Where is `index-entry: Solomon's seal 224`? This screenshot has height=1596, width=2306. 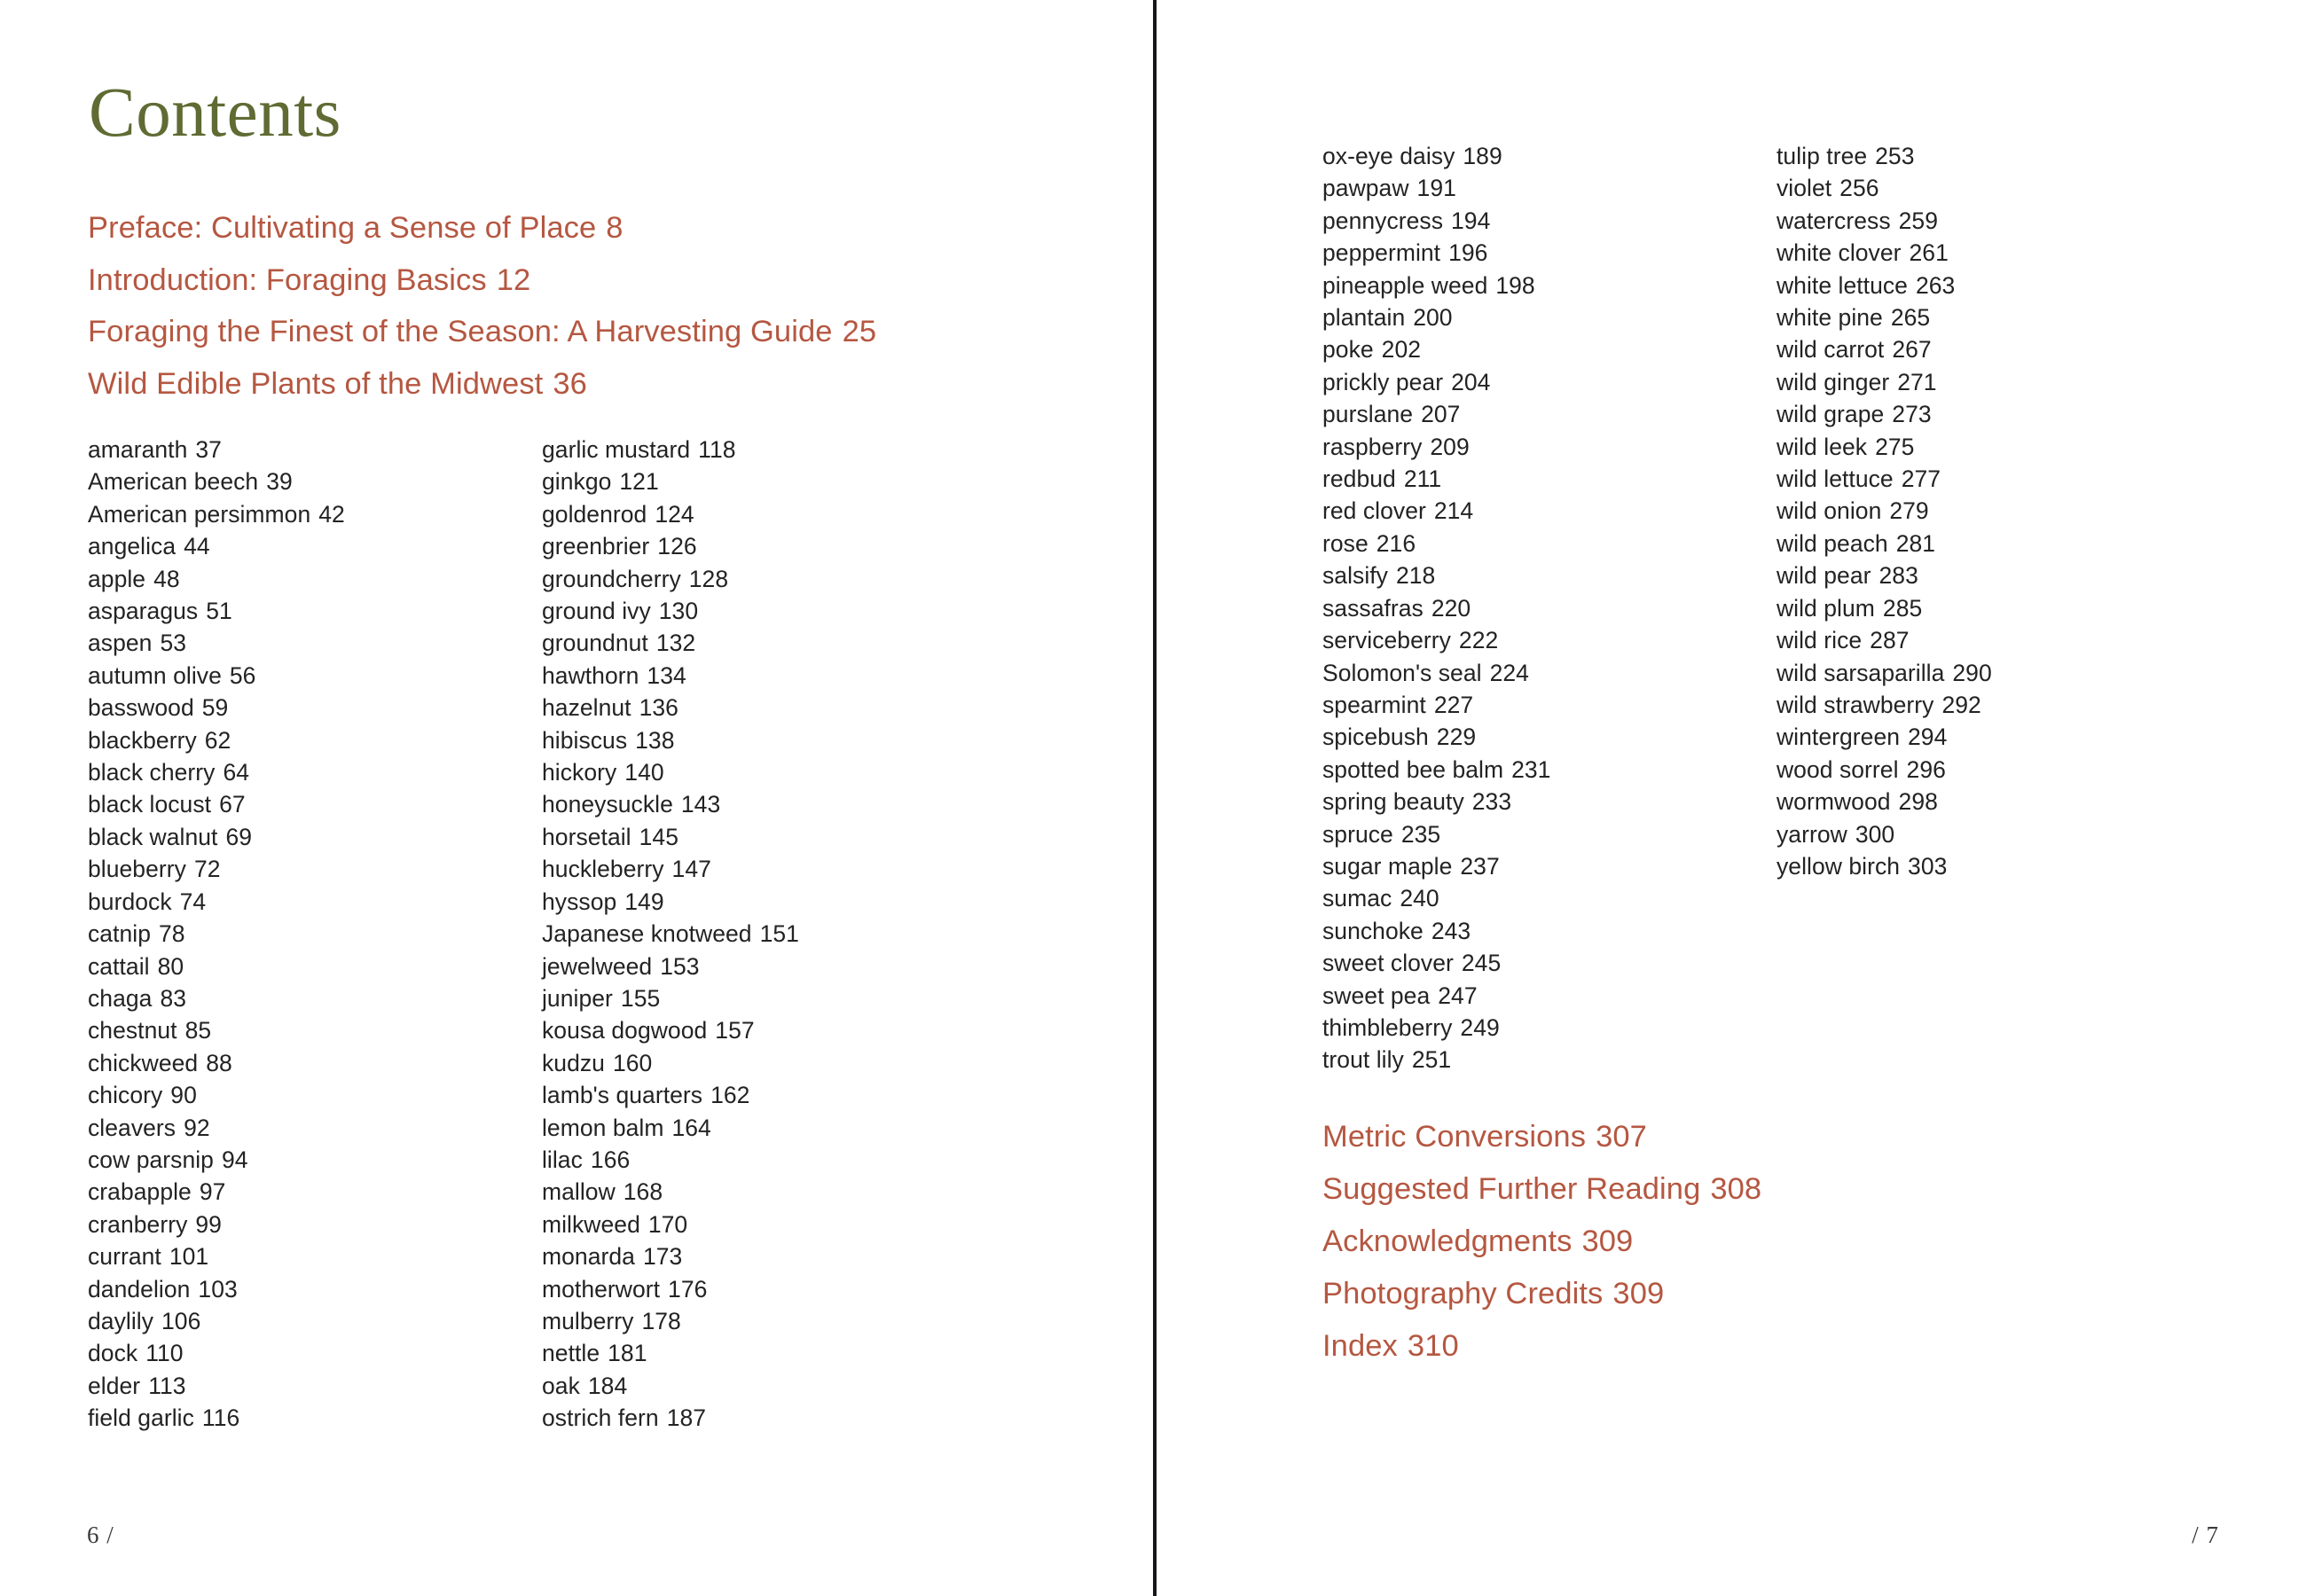
index-entry: Solomon's seal 224 is located at coordinates (1549, 673).